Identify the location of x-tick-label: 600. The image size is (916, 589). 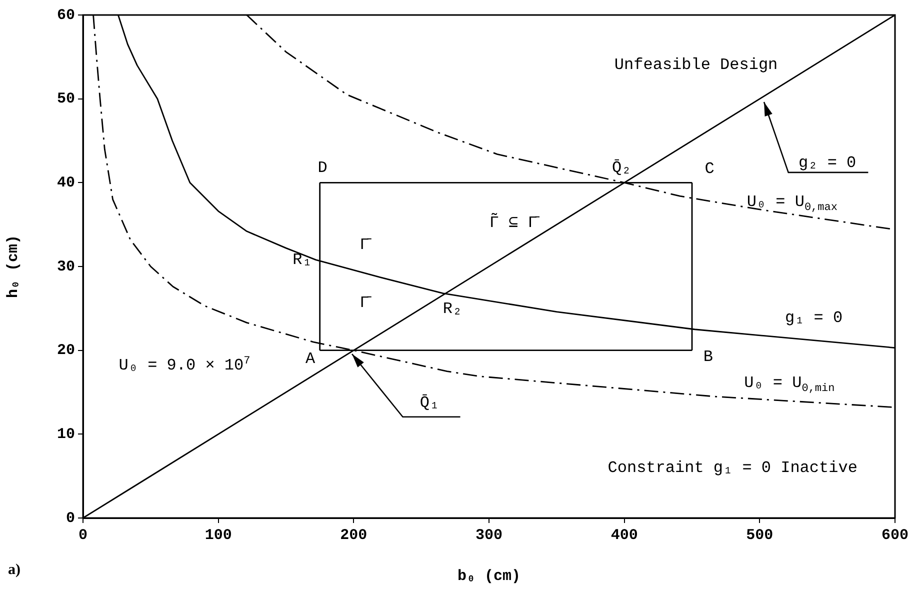
(895, 535).